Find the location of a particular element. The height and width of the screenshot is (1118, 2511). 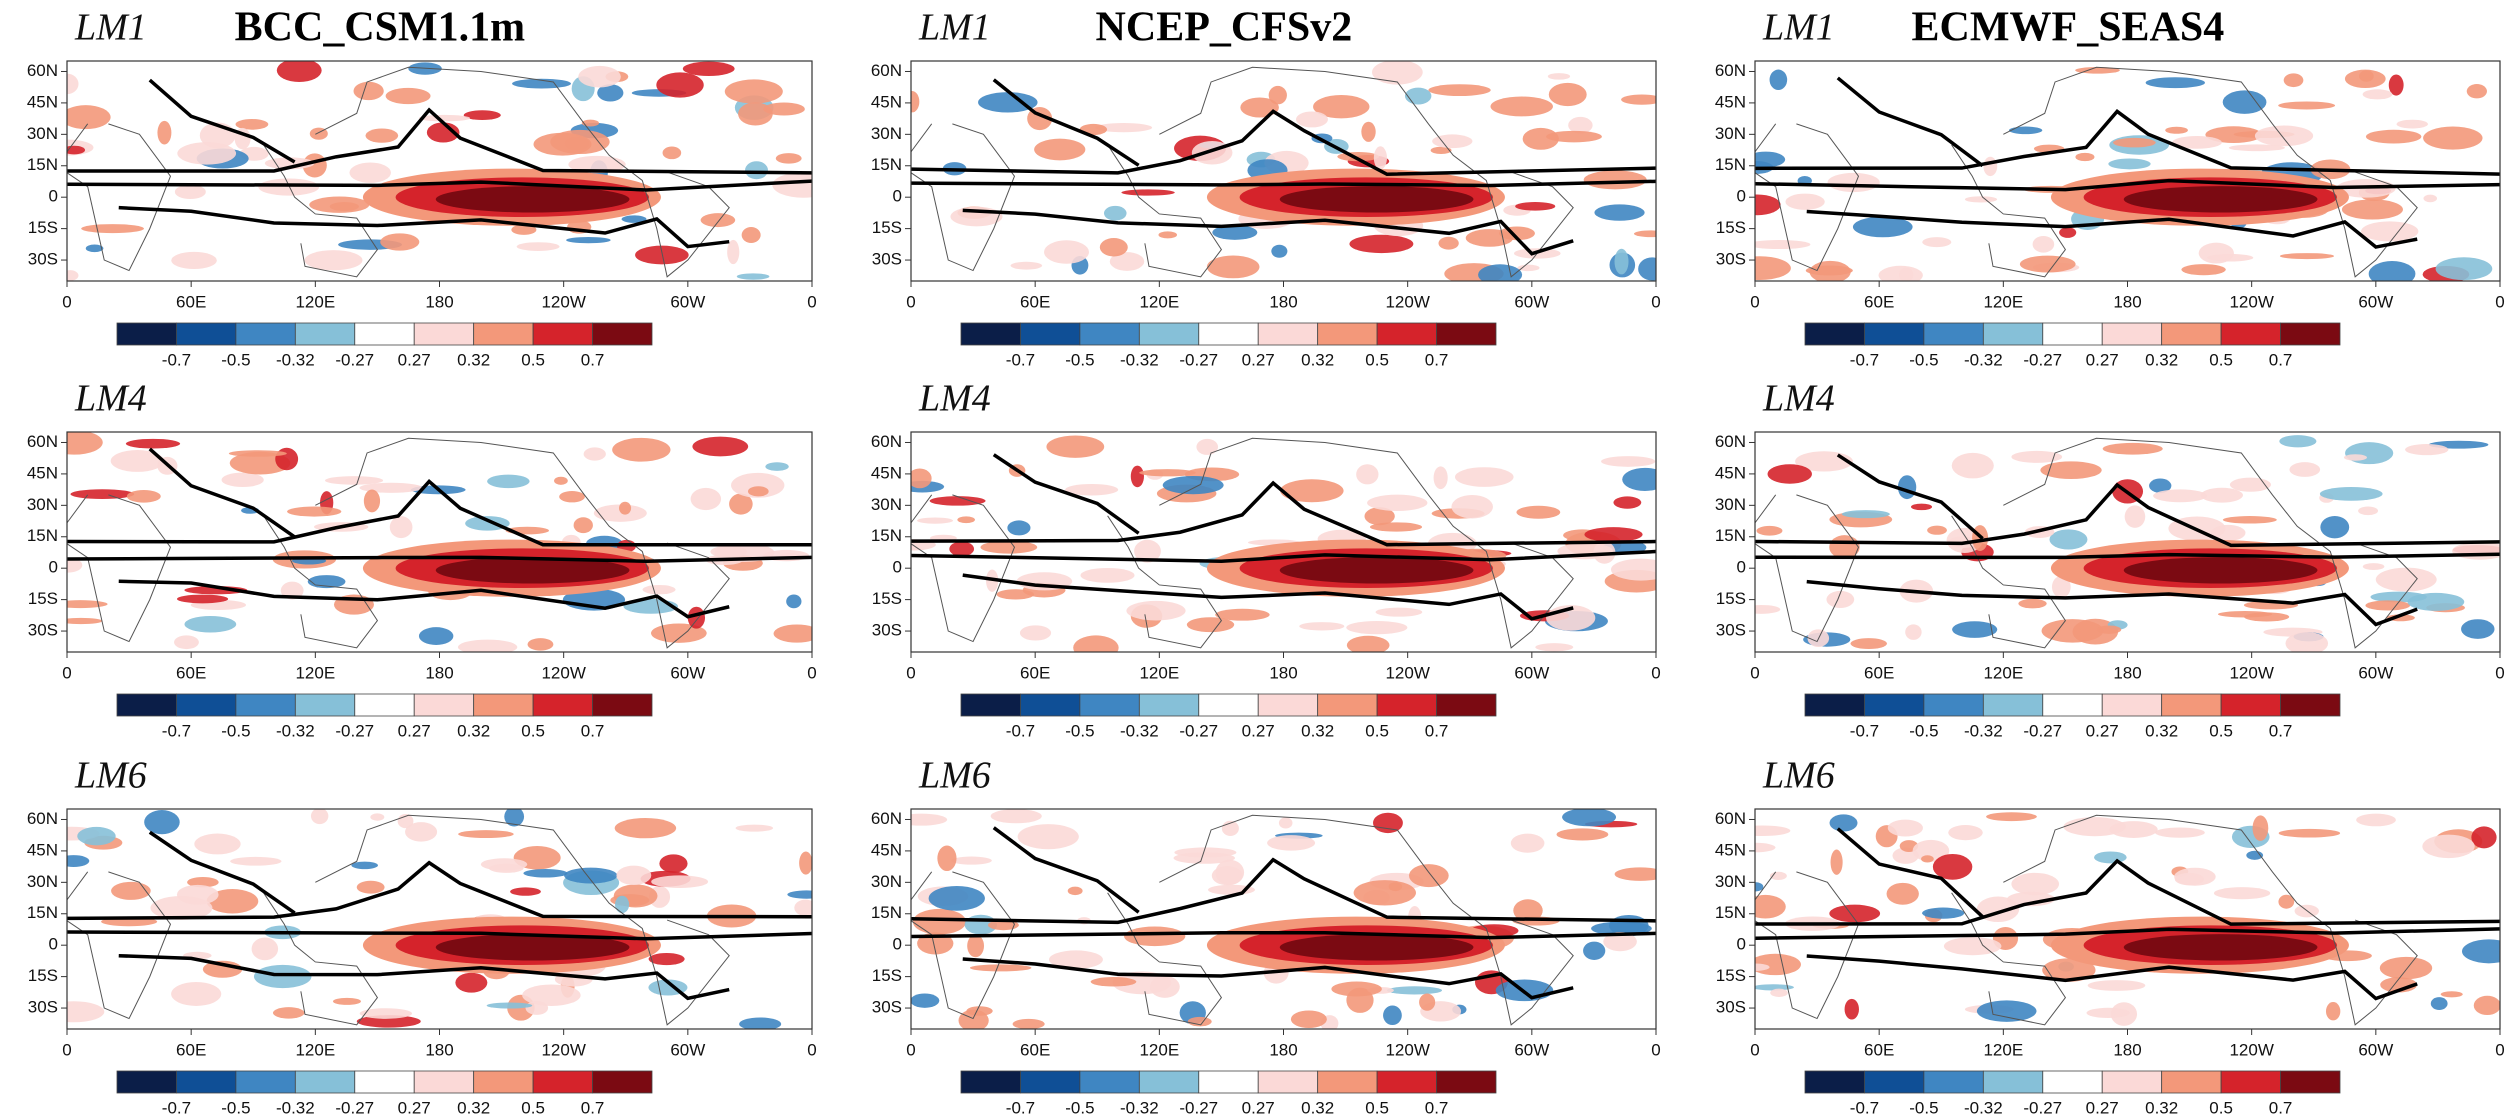

y-tick-label: 15S is located at coordinates (43, 598).